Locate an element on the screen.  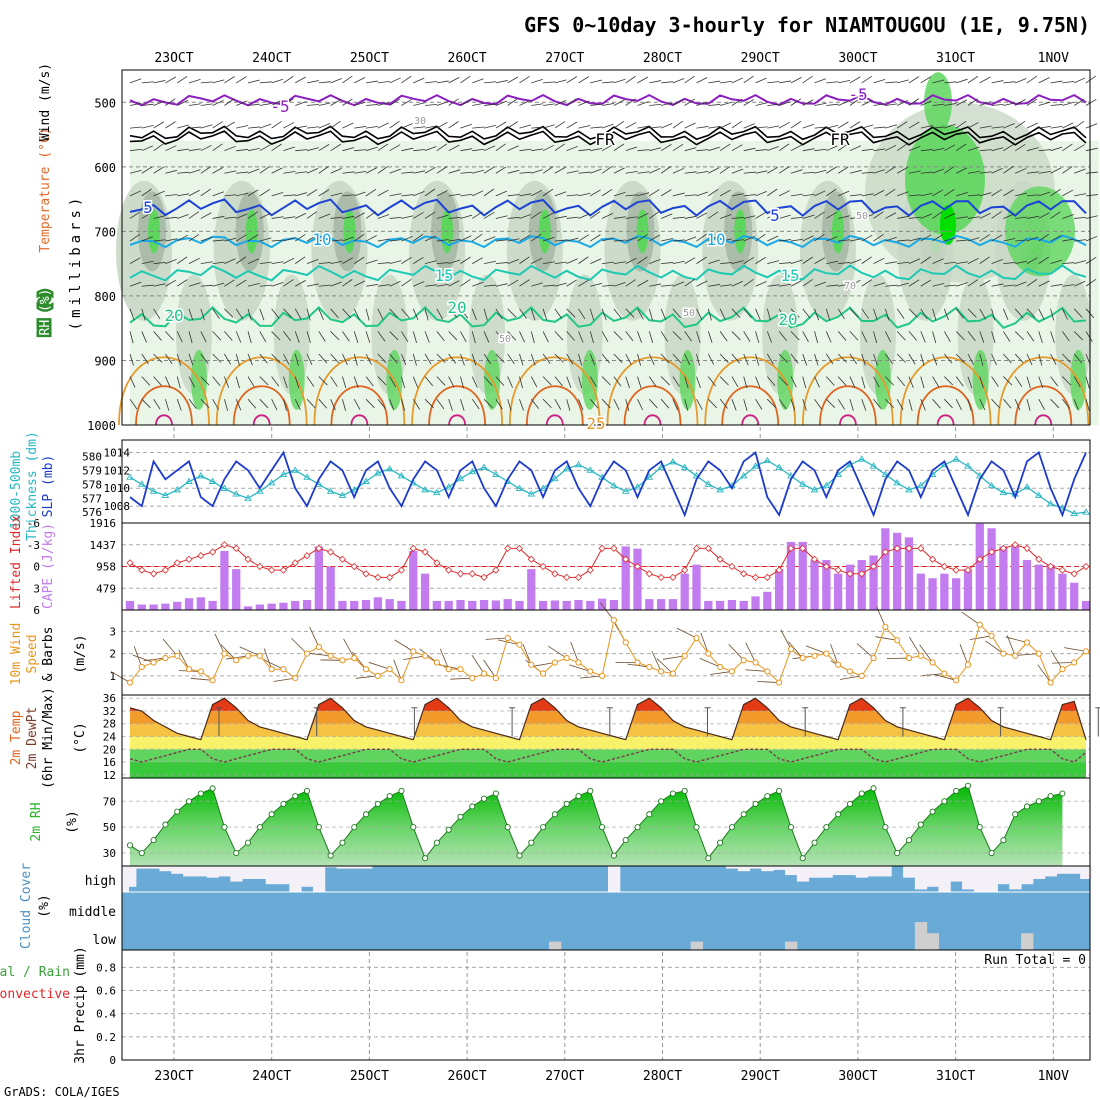
slp-line is located at coordinates (608, 484).